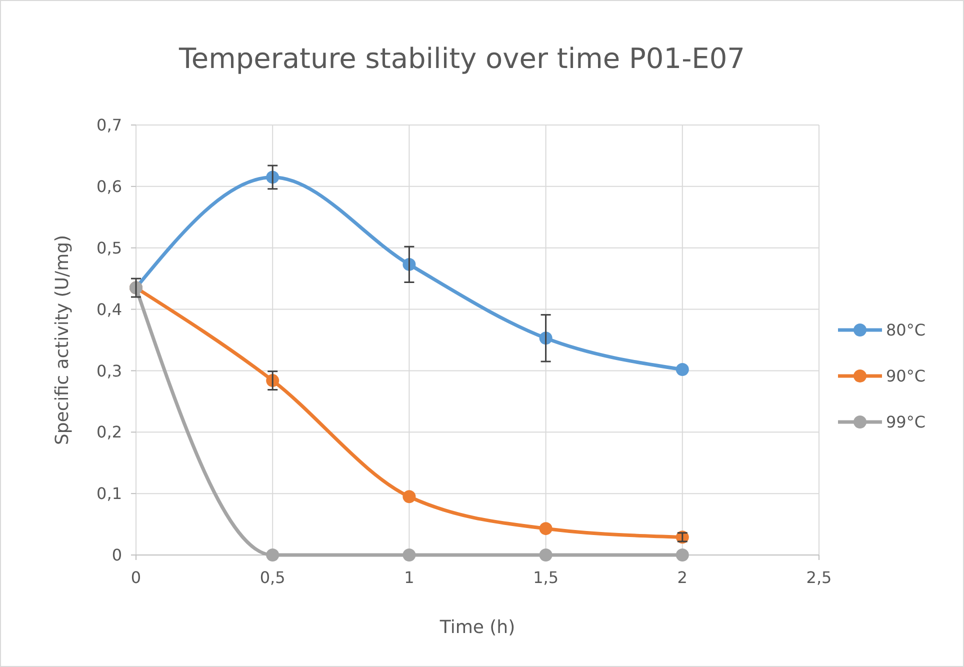 This screenshot has height=667, width=964. What do you see at coordinates (461, 58) in the screenshot?
I see `chart-title: Temperature stability over time P01-E07` at bounding box center [461, 58].